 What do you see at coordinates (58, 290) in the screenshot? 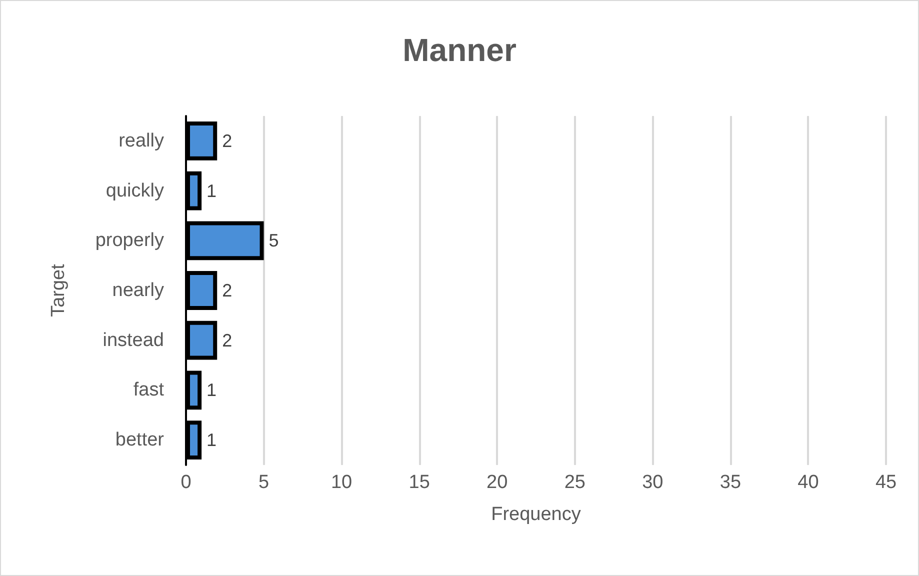
I see `y-axis-title: Target` at bounding box center [58, 290].